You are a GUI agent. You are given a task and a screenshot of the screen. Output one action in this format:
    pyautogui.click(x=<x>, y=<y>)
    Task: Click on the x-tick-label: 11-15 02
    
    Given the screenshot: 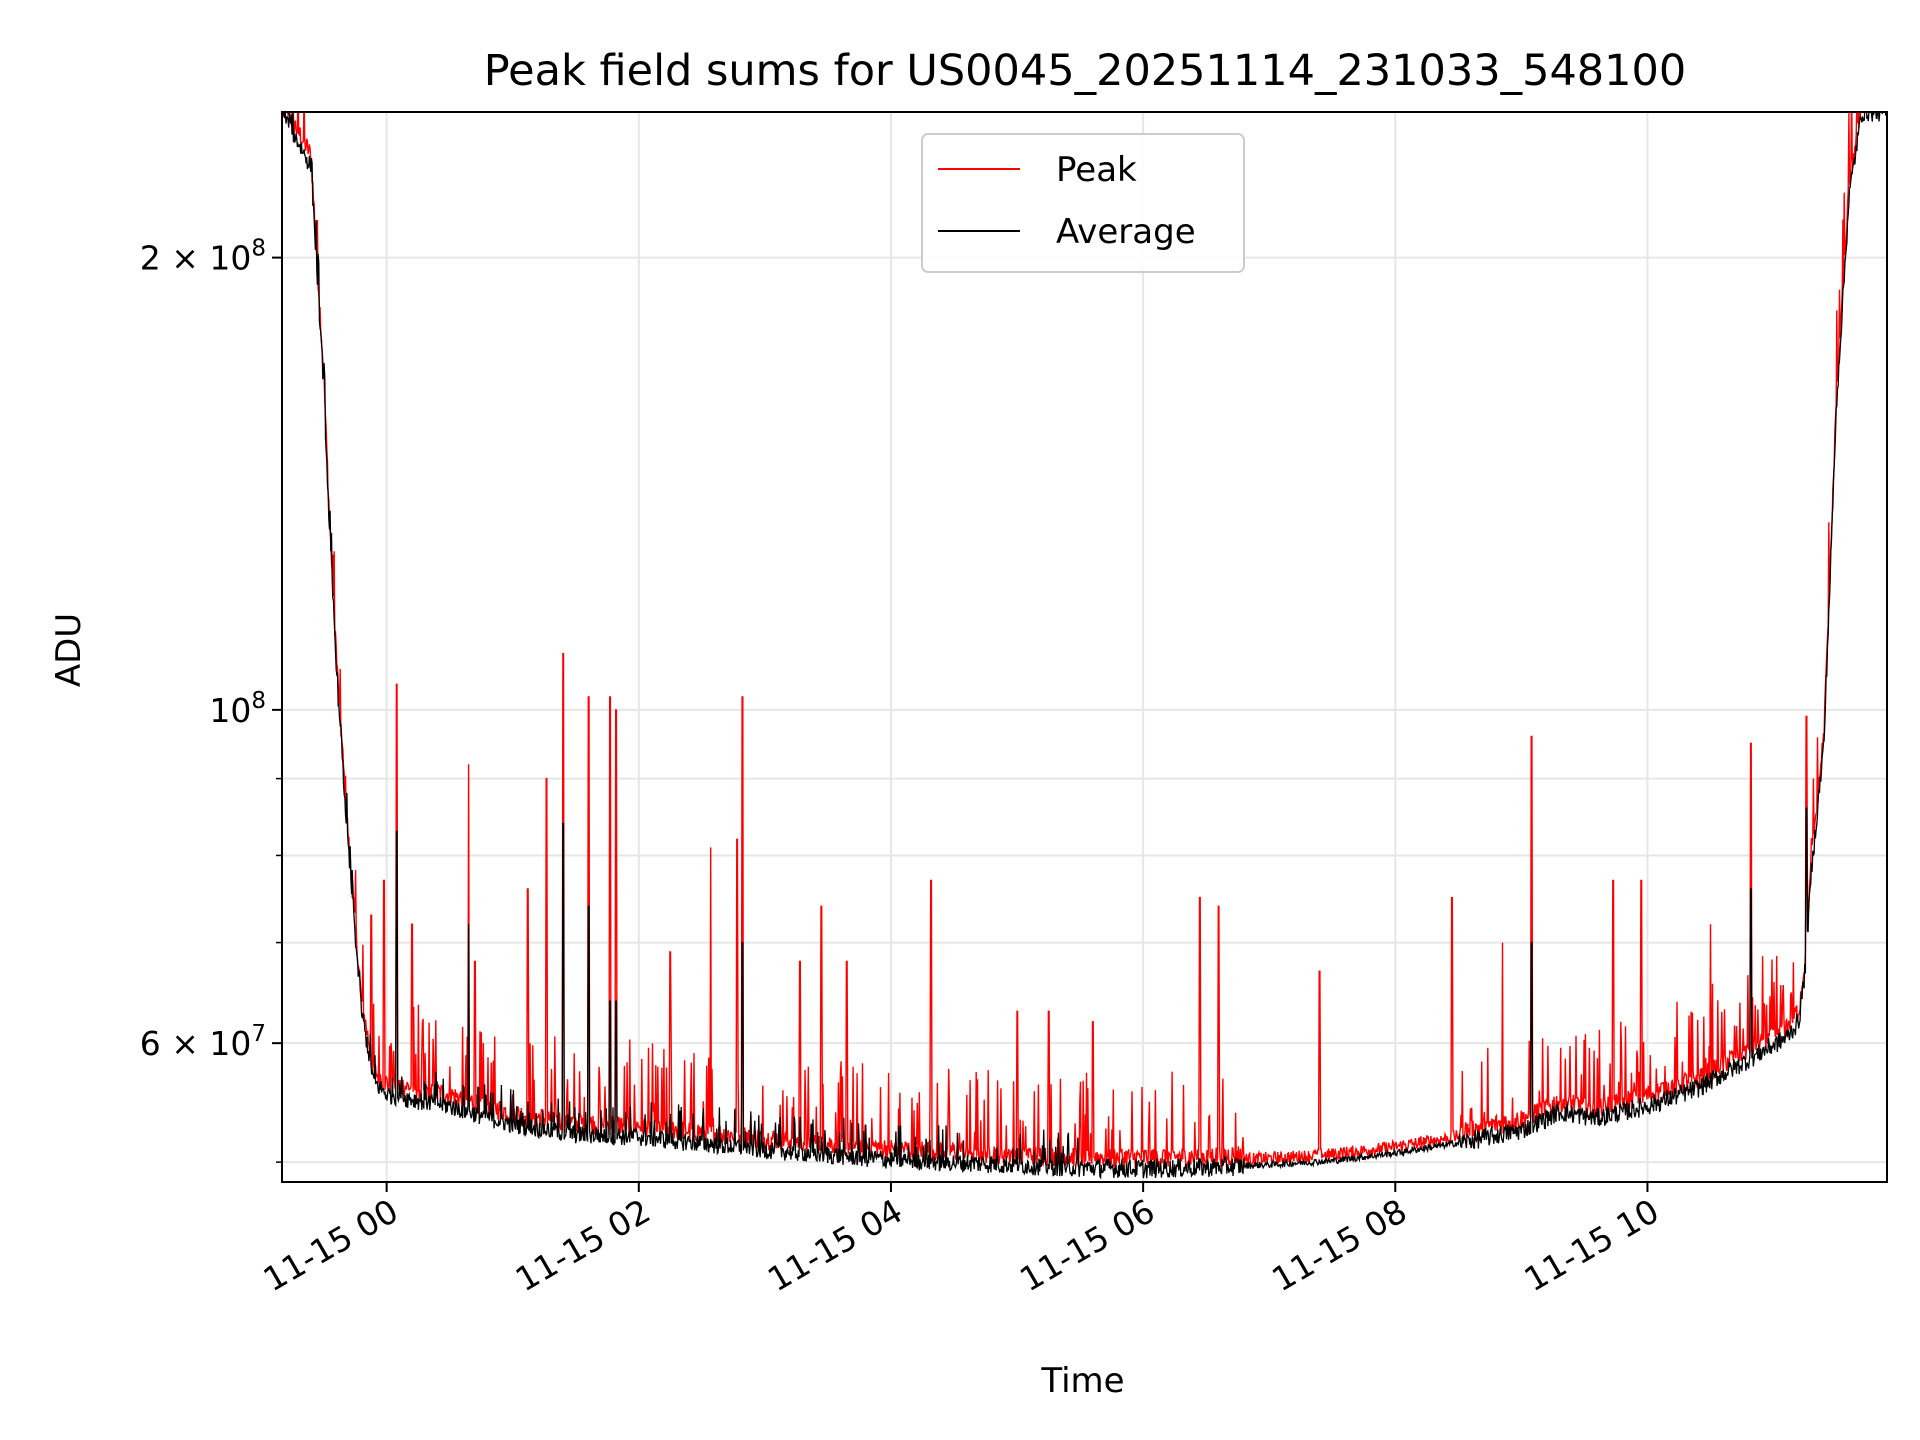 What is the action you would take?
    pyautogui.click(x=583, y=1245)
    